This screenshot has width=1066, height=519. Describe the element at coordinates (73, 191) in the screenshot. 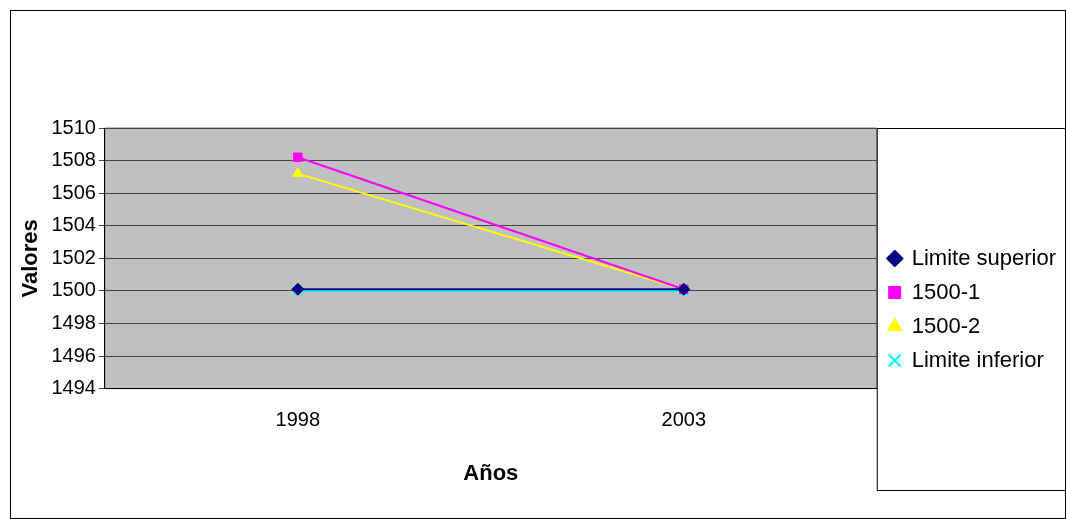

I see `y-tick-label: 1506` at that location.